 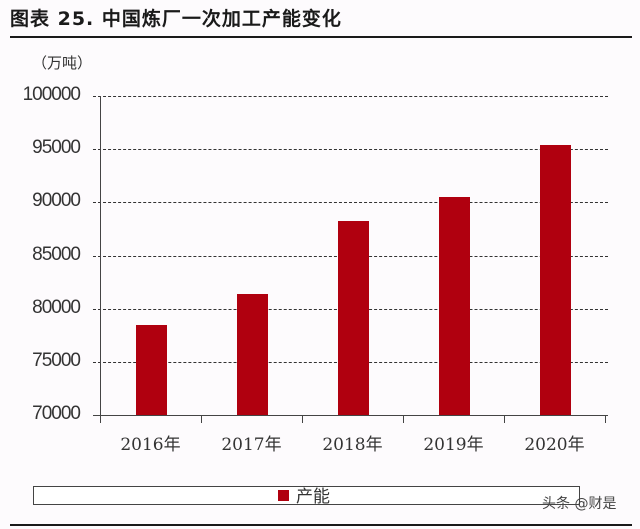 I want to click on legend: 产能, so click(x=306, y=496).